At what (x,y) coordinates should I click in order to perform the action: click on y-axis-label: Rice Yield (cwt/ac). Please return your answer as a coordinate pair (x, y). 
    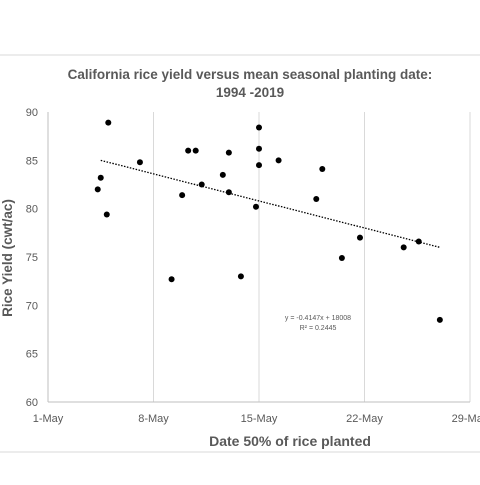
    Looking at the image, I should click on (7, 258).